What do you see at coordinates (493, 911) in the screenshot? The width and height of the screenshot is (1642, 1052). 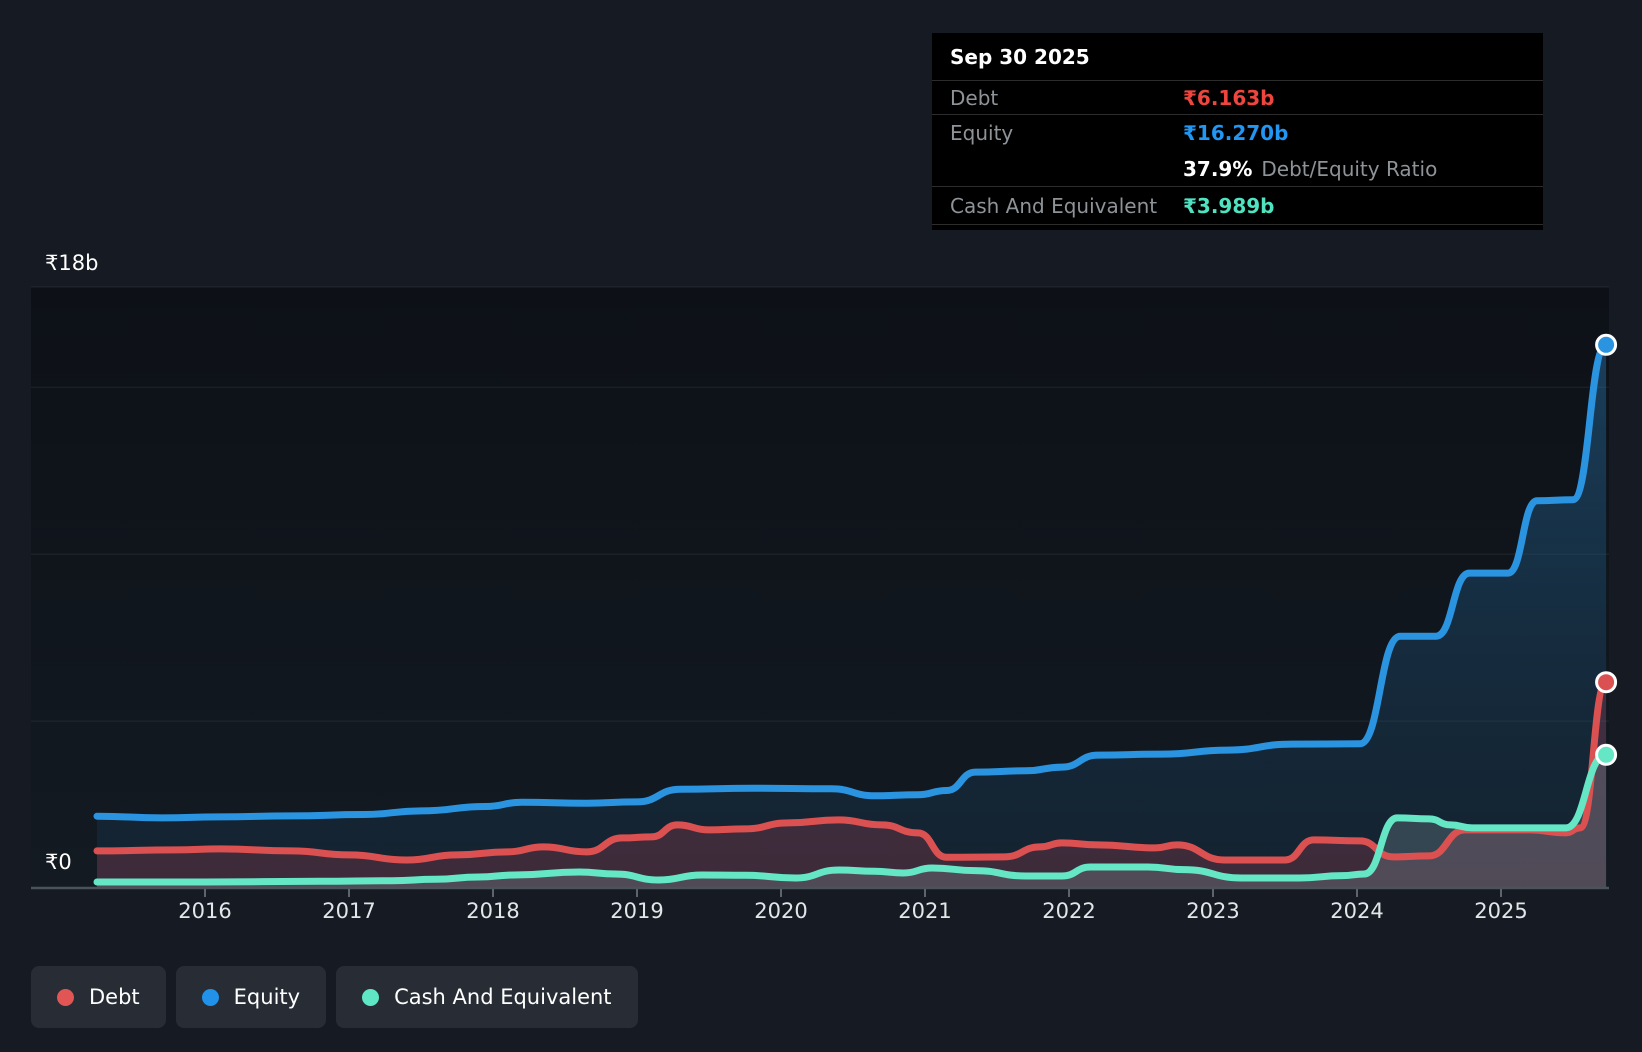 I see `x-axis-year-label: 2018` at bounding box center [493, 911].